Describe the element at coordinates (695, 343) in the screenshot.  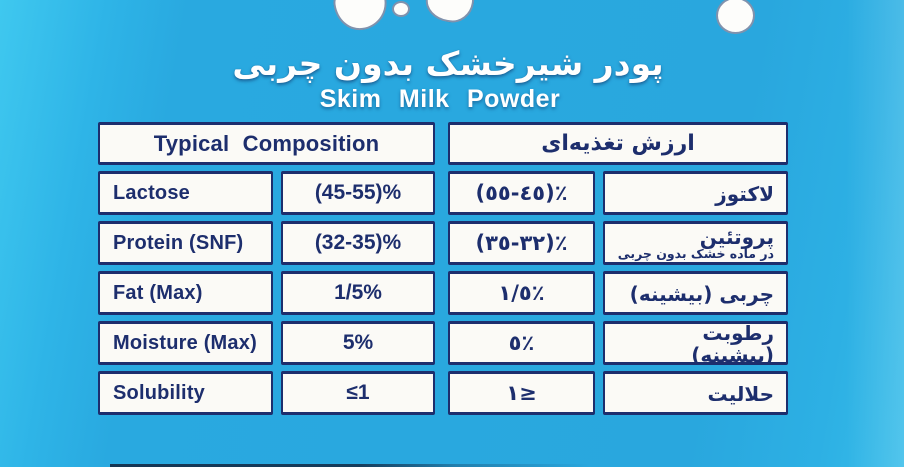
I see `row-label-moisture-fa: رطوبت (بیشینه)` at that location.